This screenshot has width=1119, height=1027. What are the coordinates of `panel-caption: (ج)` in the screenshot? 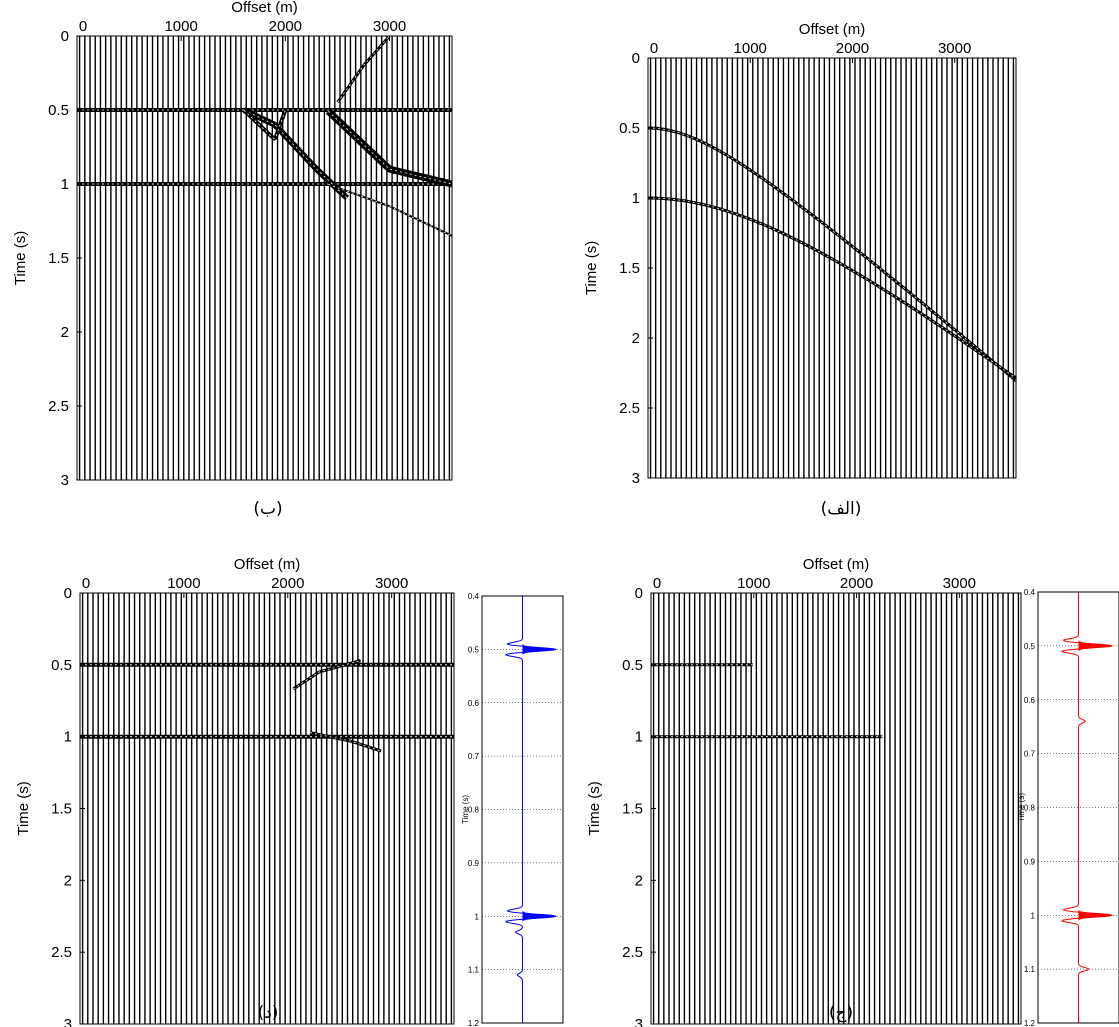 It's located at (841, 1013).